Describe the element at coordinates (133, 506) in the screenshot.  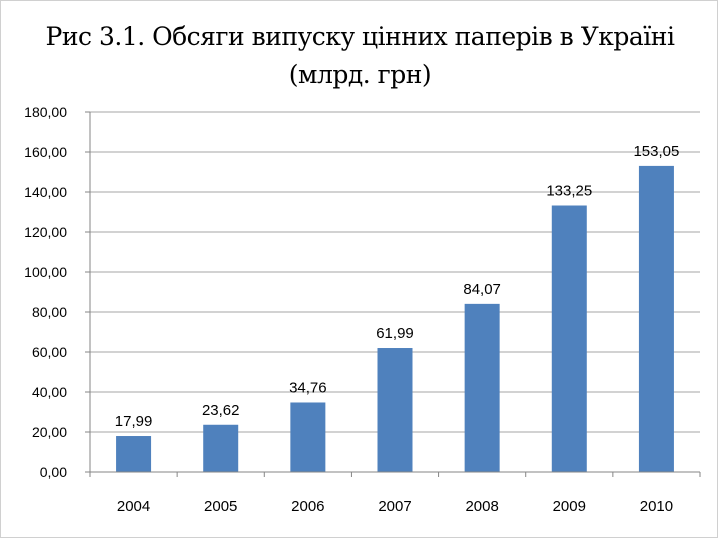
I see `x-tick-label-2004: 2004` at that location.